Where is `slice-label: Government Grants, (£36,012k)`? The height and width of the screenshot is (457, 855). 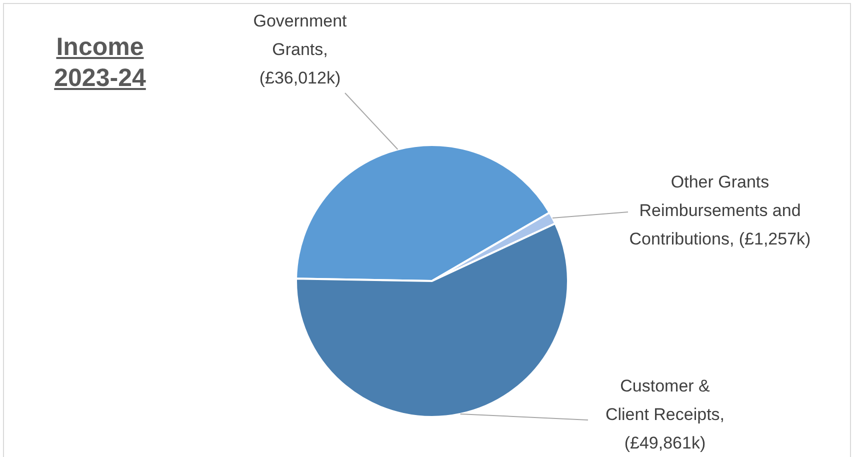 slice-label: Government Grants, (£36,012k) is located at coordinates (300, 50).